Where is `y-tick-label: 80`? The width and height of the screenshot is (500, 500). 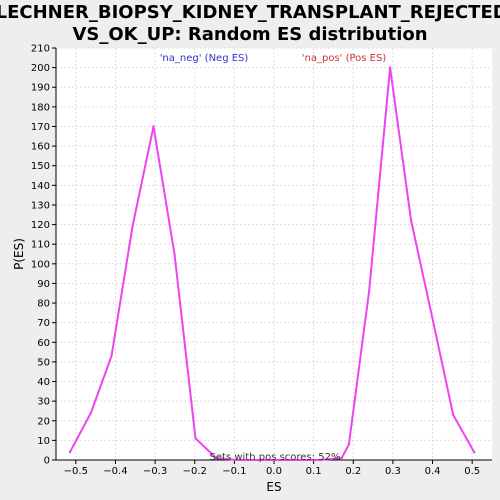 y-tick-label: 80 is located at coordinates (43, 304).